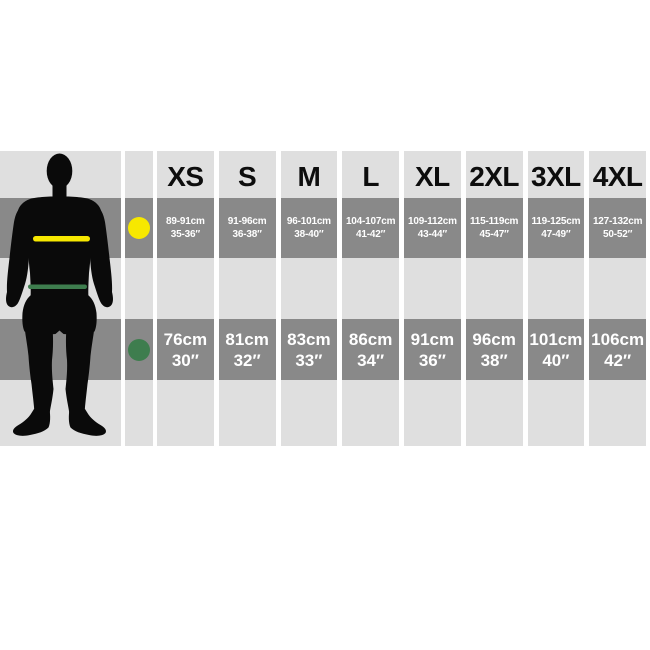  Describe the element at coordinates (247, 228) in the screenshot. I see `chest-cell: 91-96cm 36-38″` at that location.